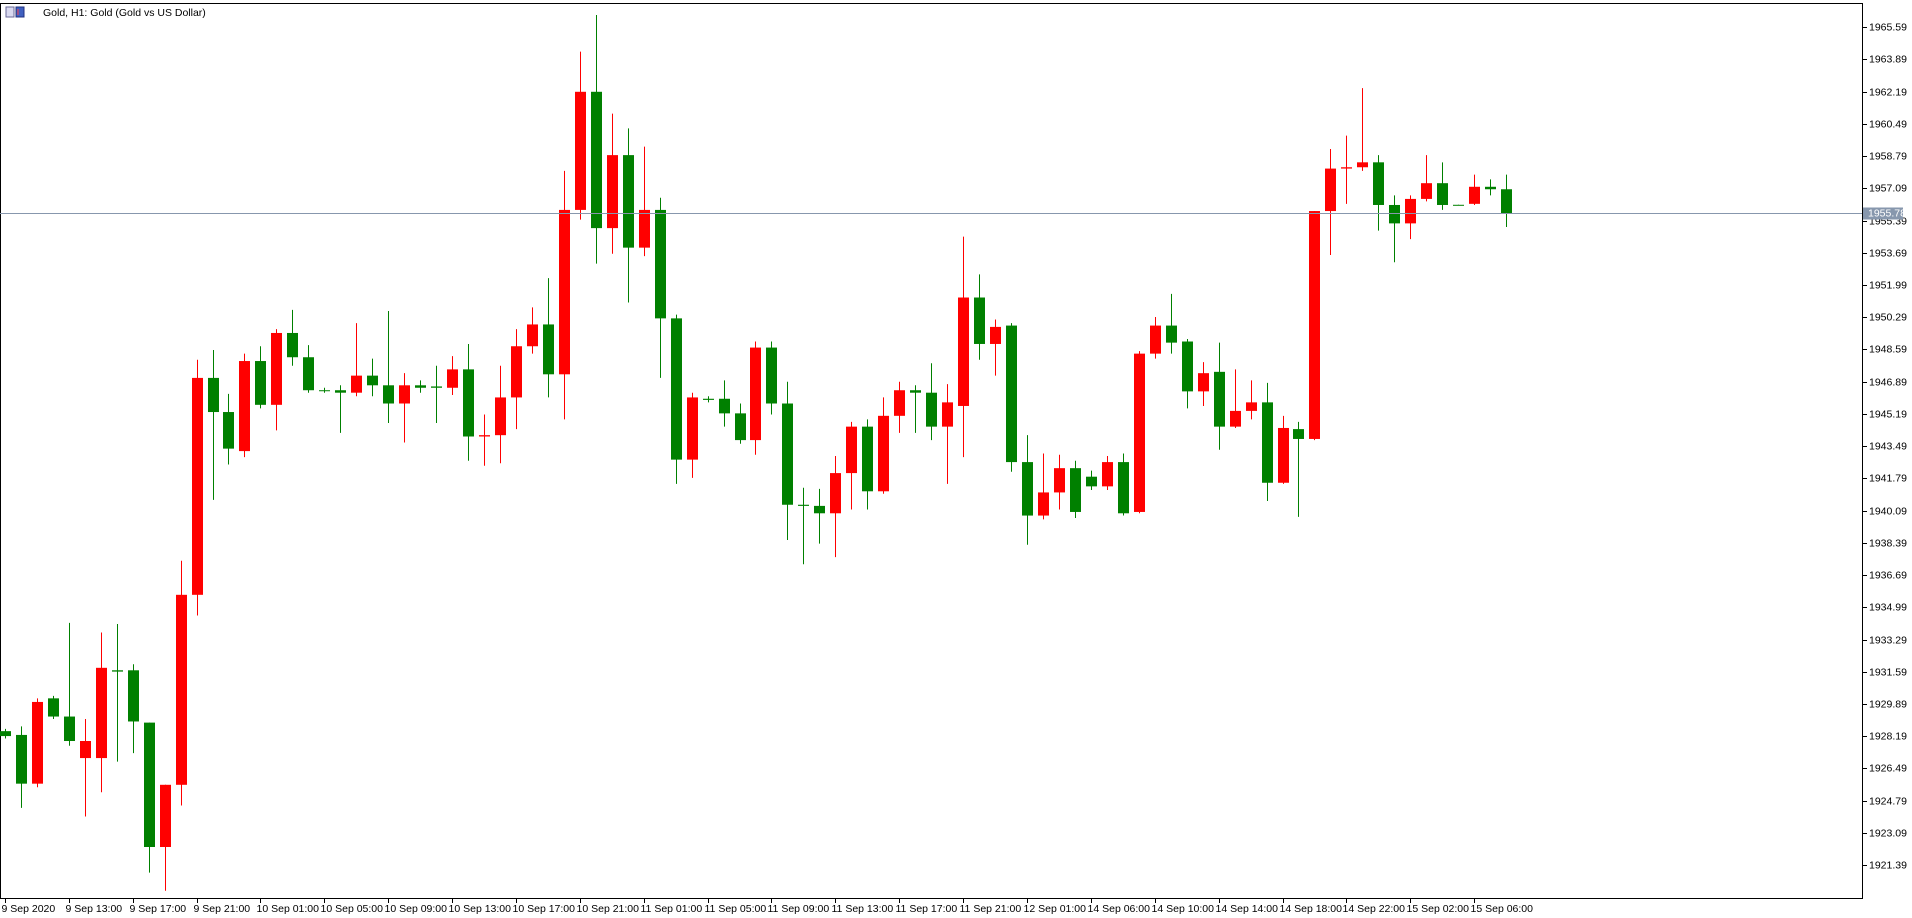 The image size is (1912, 918). I want to click on y-tick-label: 1963.89, so click(1888, 59).